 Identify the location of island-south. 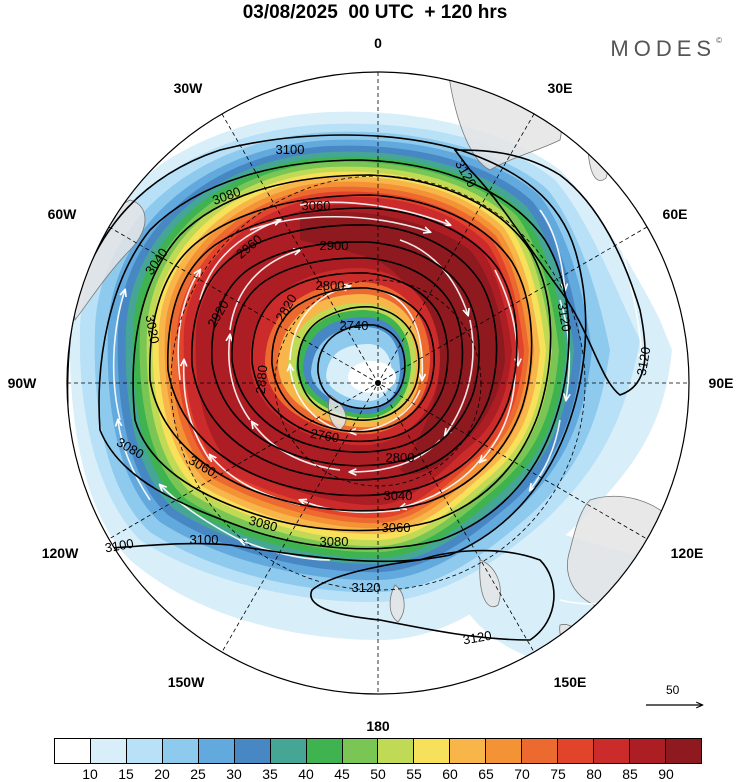
(397, 603).